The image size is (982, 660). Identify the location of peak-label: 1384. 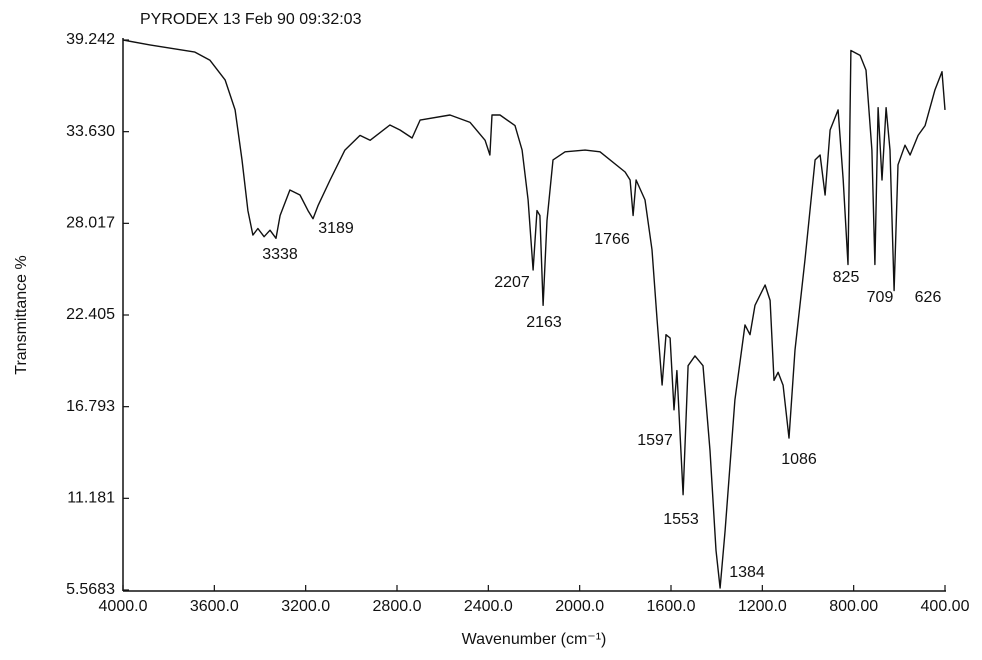
(747, 572).